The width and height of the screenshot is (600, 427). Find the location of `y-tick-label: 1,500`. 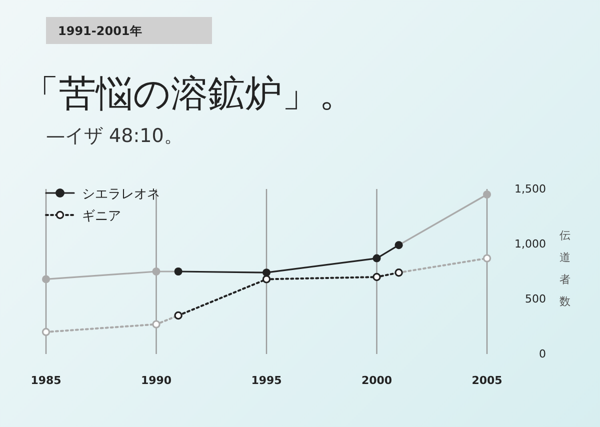

y-tick-label: 1,500 is located at coordinates (530, 189).